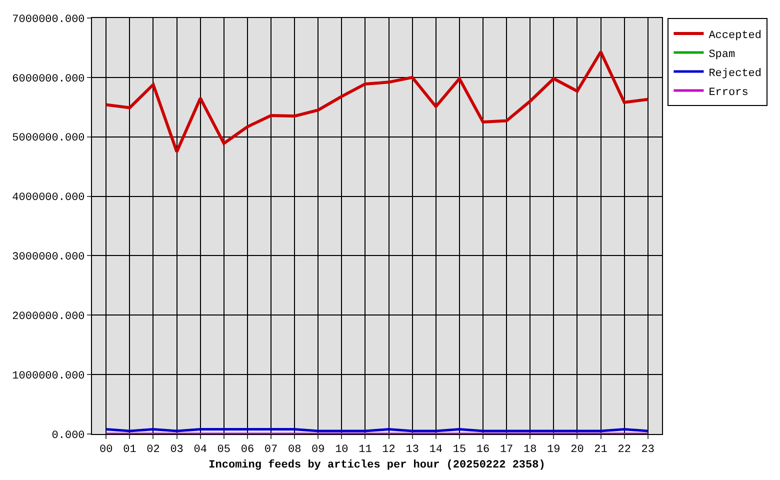 This screenshot has width=780, height=480. What do you see at coordinates (389, 450) in the screenshot?
I see `x-tick-label: 12` at bounding box center [389, 450].